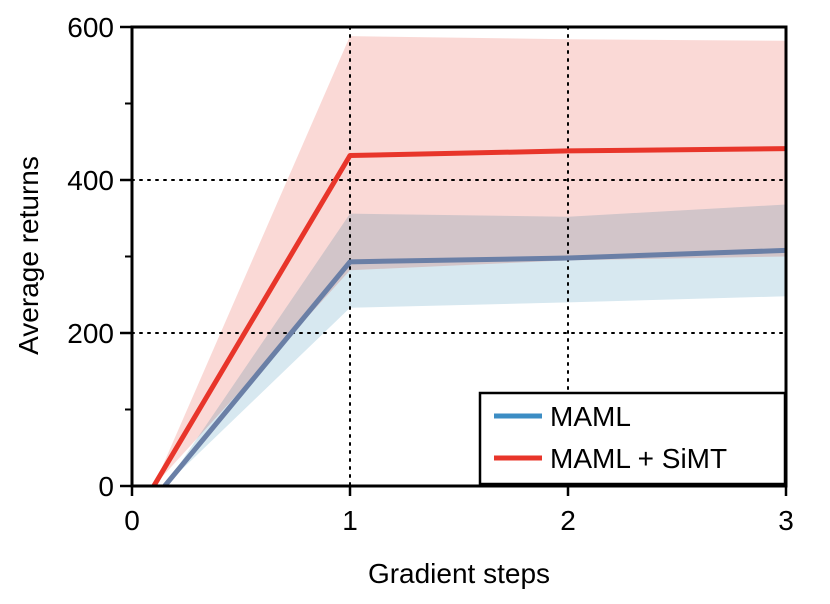 This screenshot has width=830, height=604. I want to click on x-tick-label-0: 0, so click(132, 520).